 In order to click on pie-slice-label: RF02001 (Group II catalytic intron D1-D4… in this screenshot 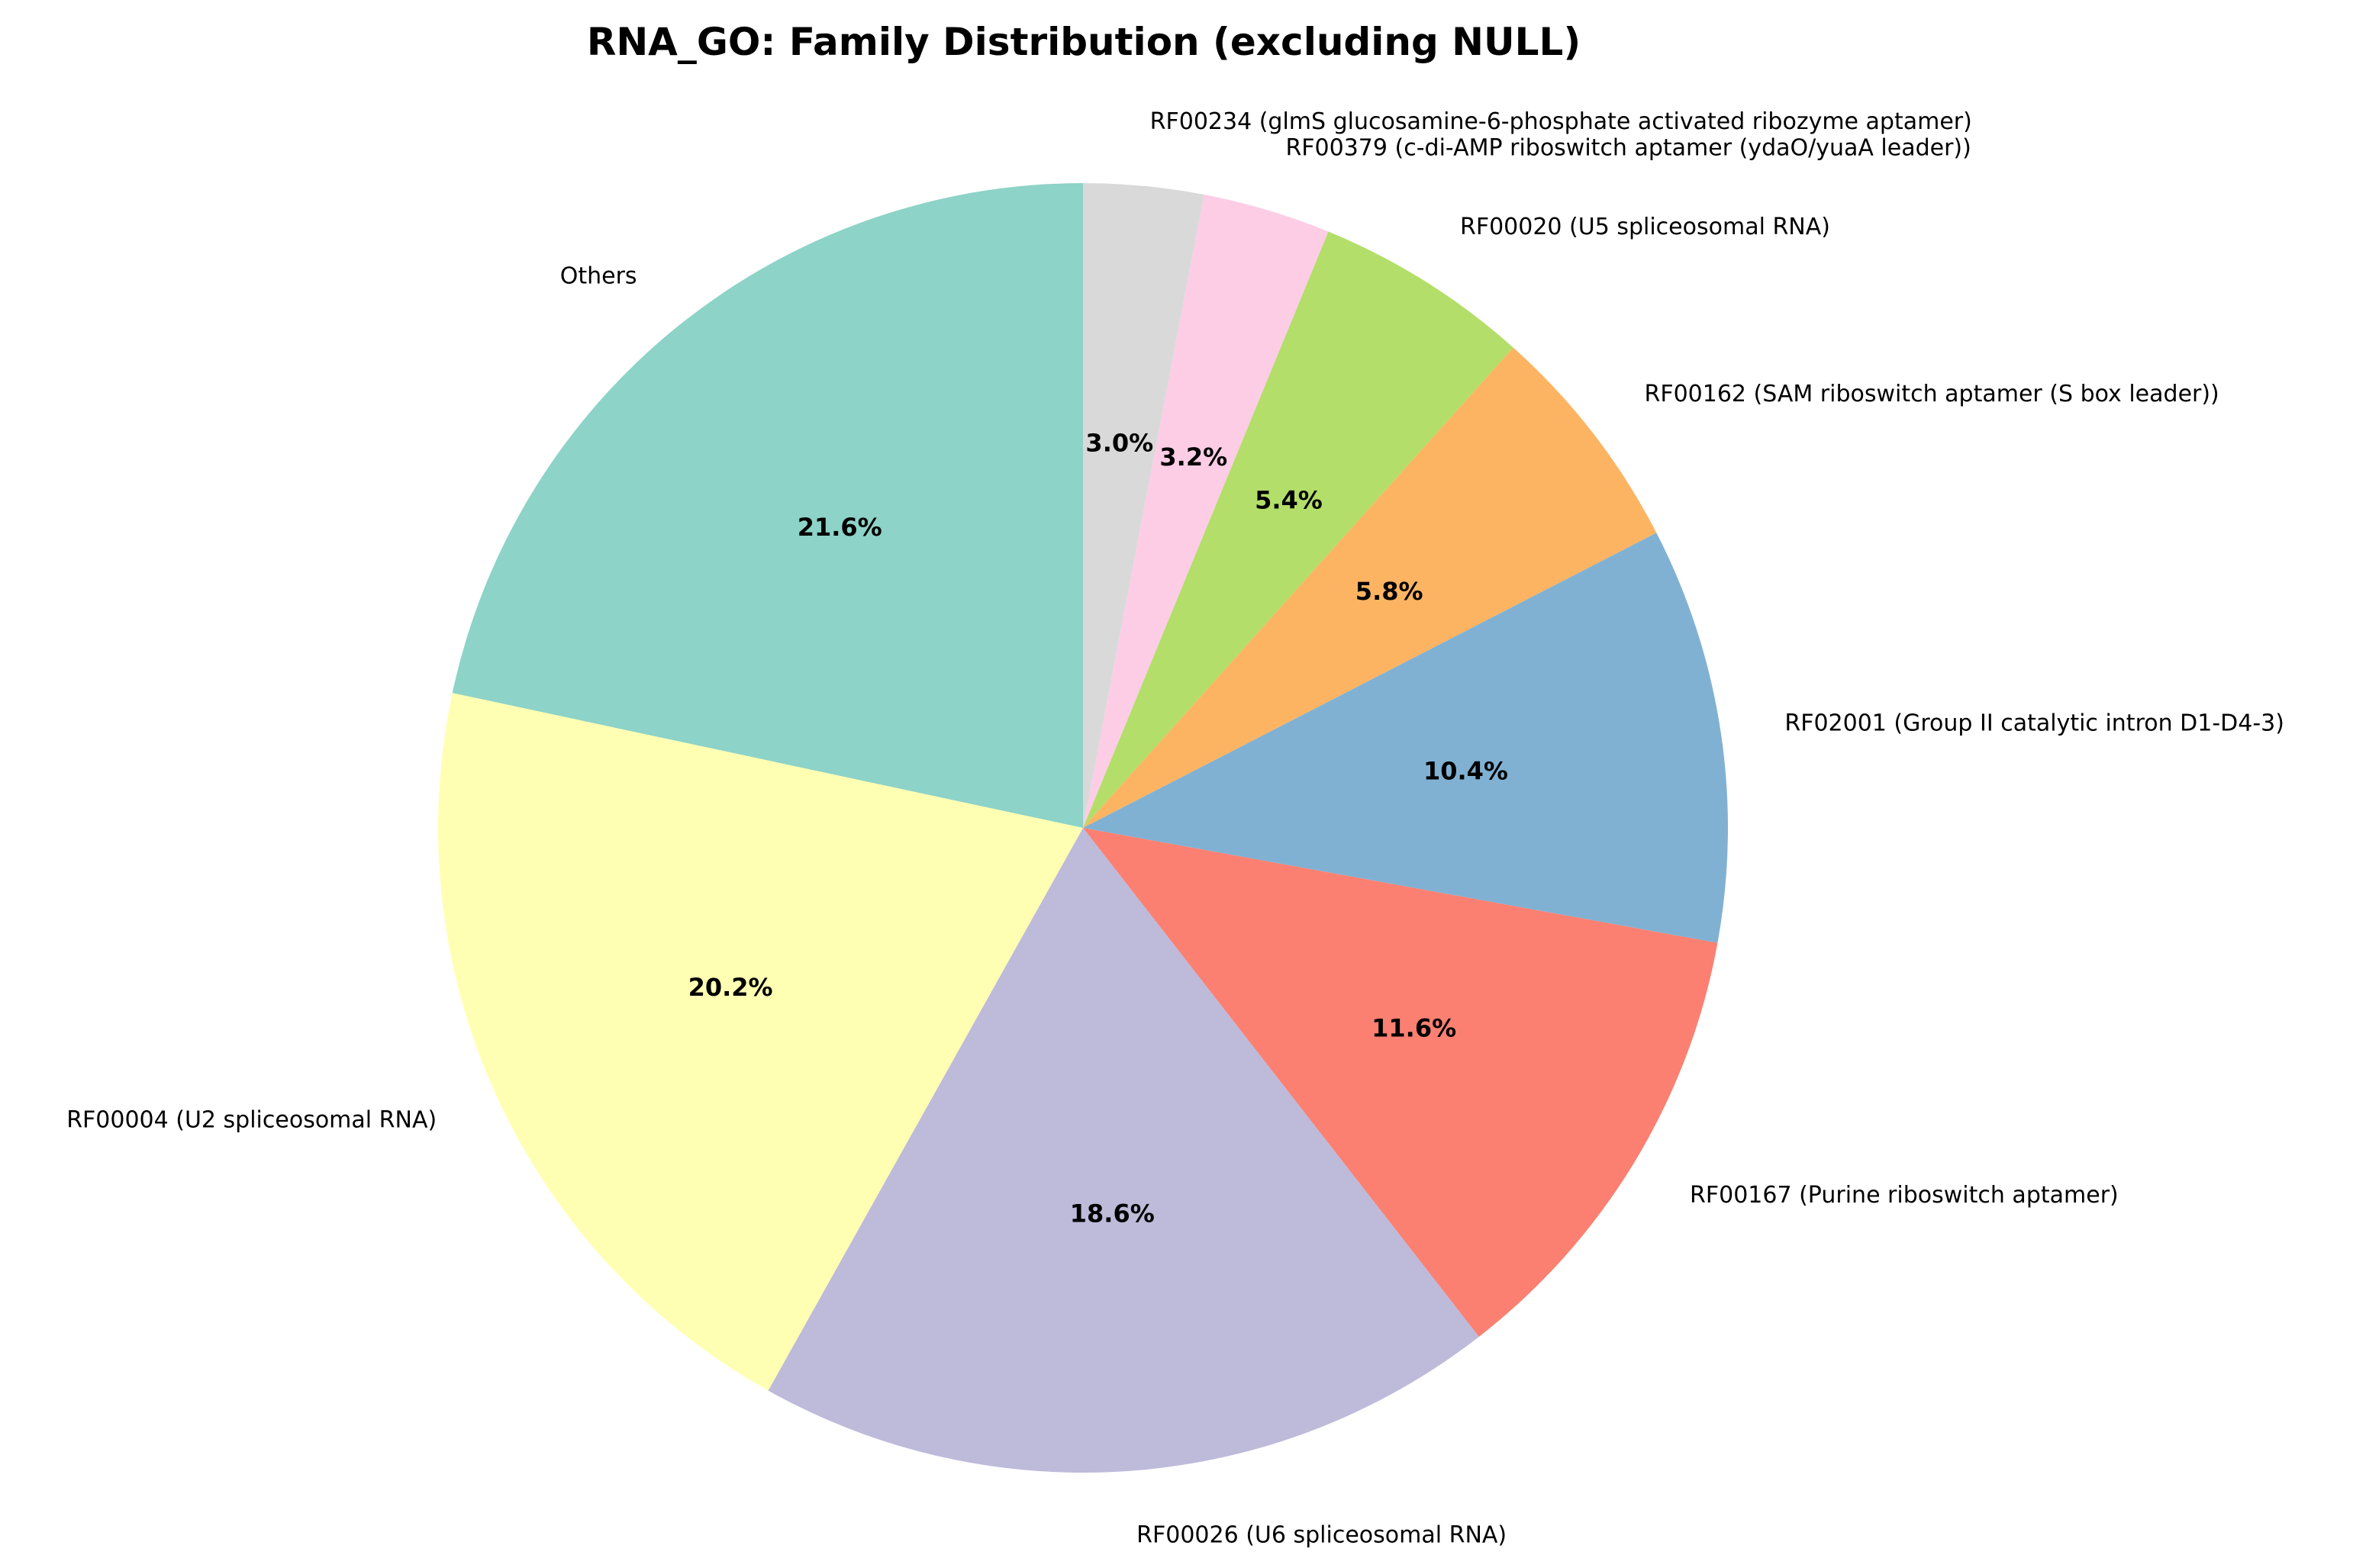, I will do `click(2034, 723)`.